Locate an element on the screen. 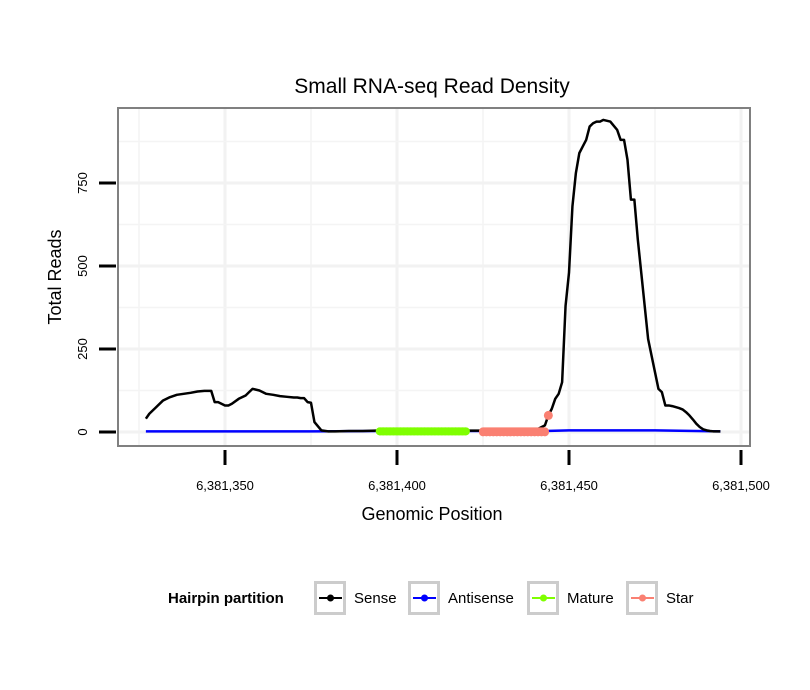  x-tick-label: 6,381,350 is located at coordinates (225, 485).